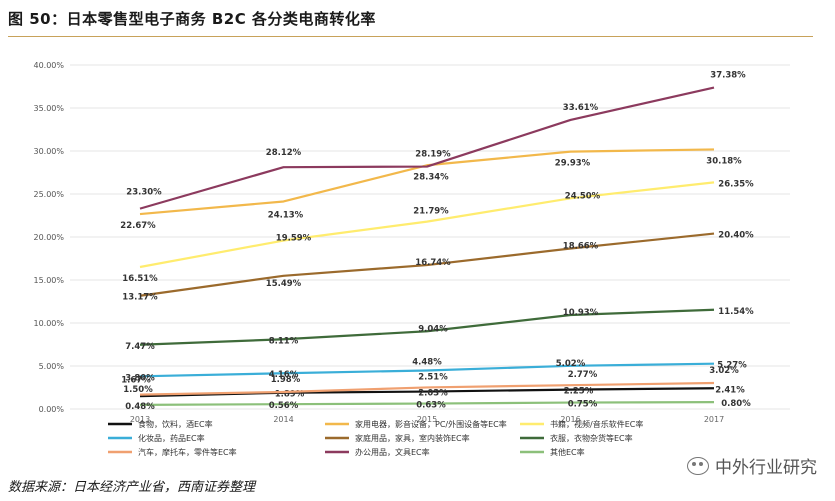 This screenshot has height=501, width=835. I want to click on y-tick-label: 30.00%, so click(48, 151).